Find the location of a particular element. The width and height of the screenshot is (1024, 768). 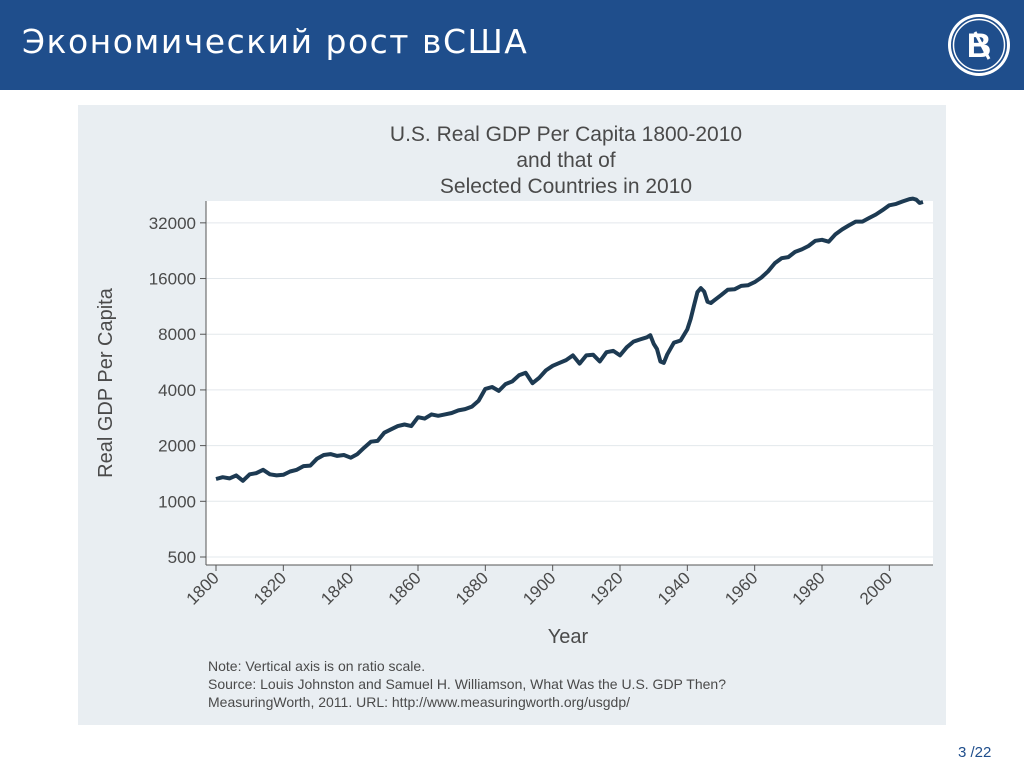

x-tick-label: 1880 is located at coordinates (472, 588).